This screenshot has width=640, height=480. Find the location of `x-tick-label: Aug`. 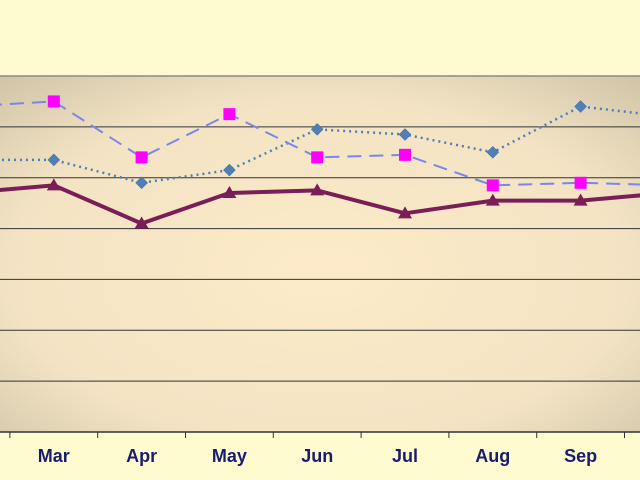

x-tick-label: Aug is located at coordinates (492, 456).